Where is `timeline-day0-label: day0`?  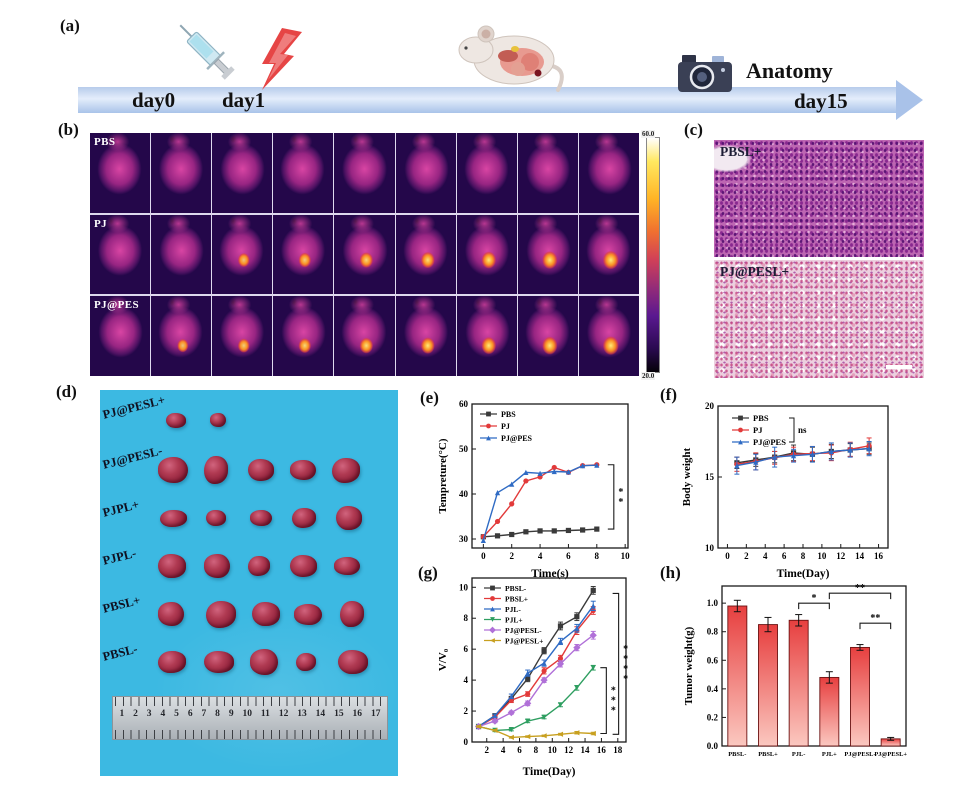 timeline-day0-label: day0 is located at coordinates (154, 100).